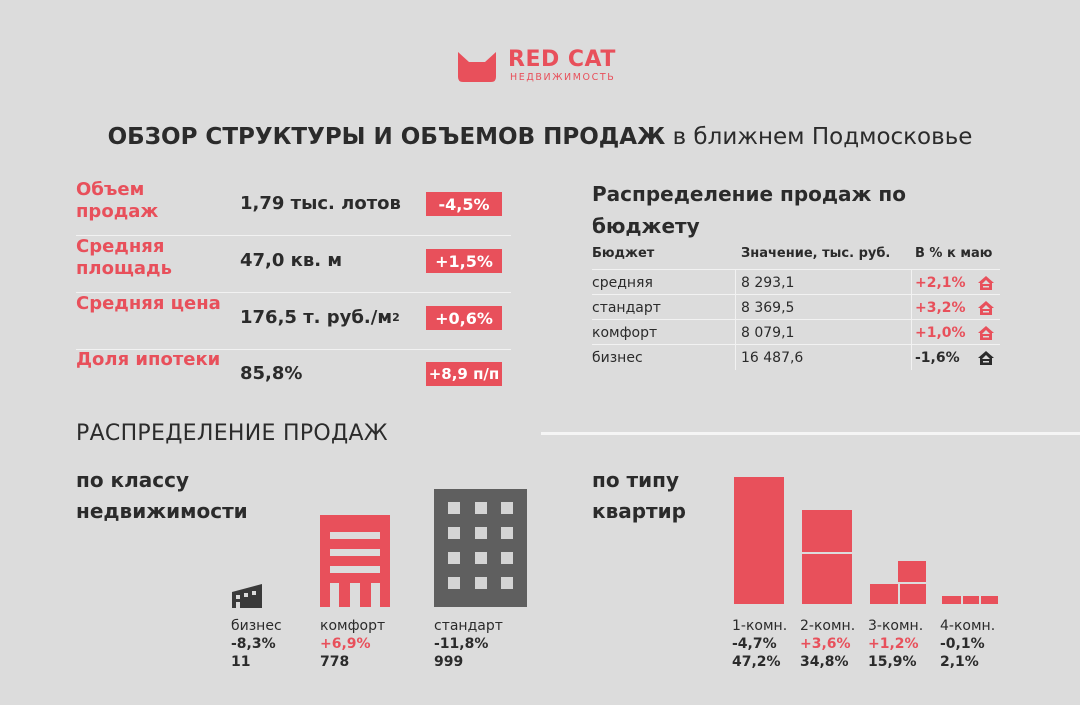 Image resolution: width=1080 pixels, height=705 pixels. What do you see at coordinates (353, 626) in the screenshot?
I see `class-name: комфорт` at bounding box center [353, 626].